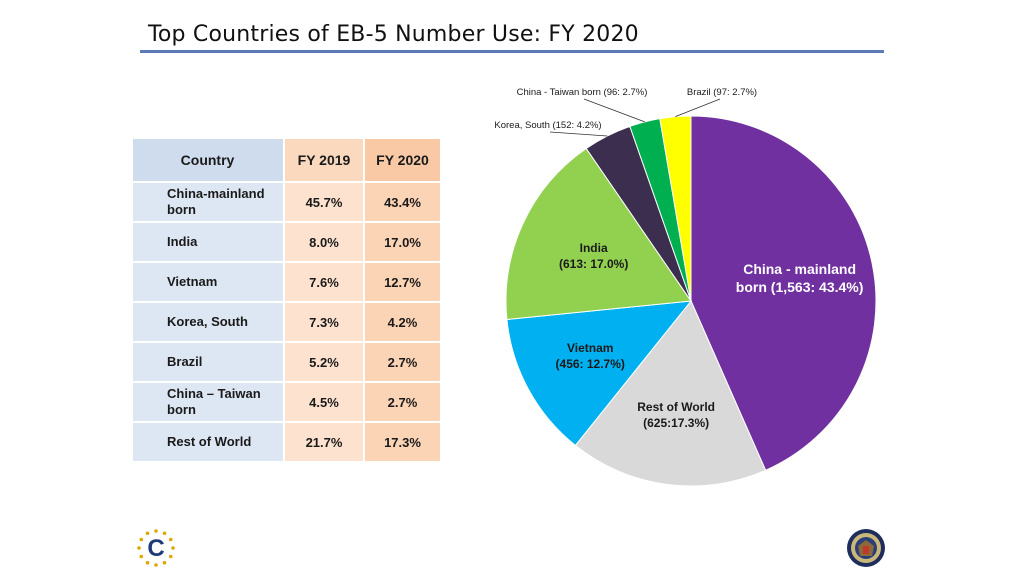  What do you see at coordinates (722, 92) in the screenshot?
I see `pie-label: Brazil (97: 2.7%)` at bounding box center [722, 92].